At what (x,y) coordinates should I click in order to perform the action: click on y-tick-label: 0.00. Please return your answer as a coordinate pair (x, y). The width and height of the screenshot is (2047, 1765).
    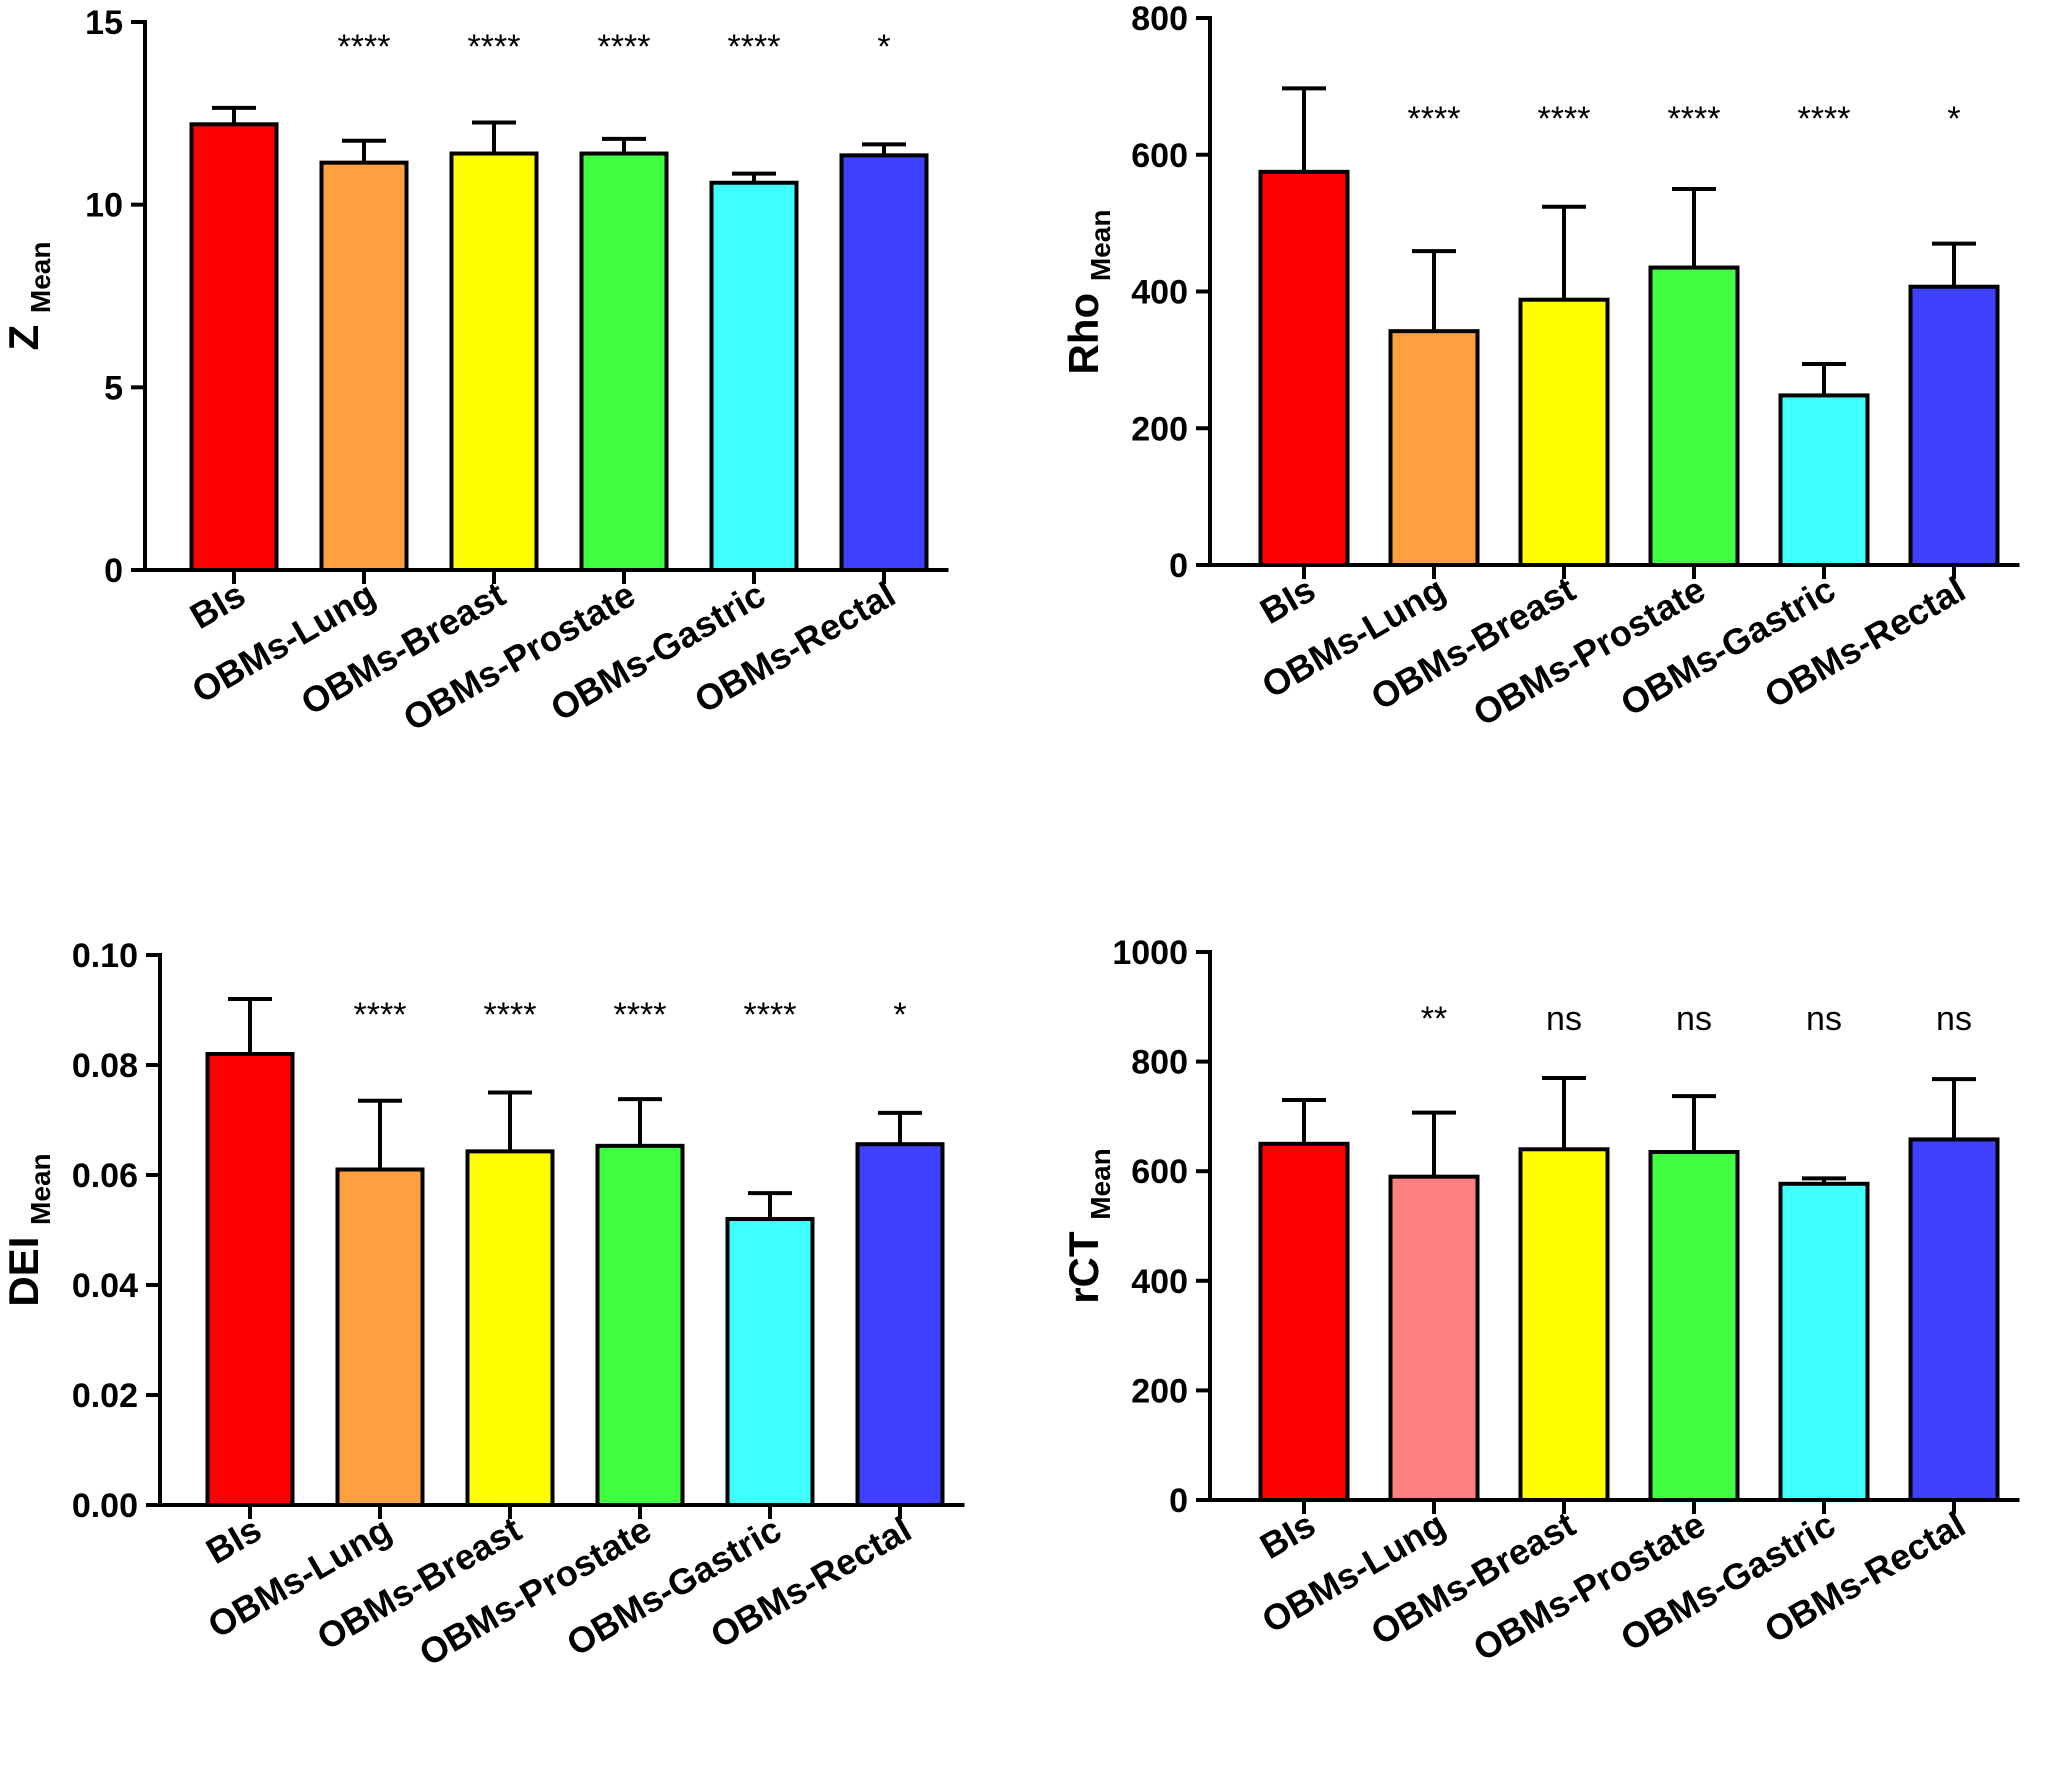
    Looking at the image, I should click on (105, 1506).